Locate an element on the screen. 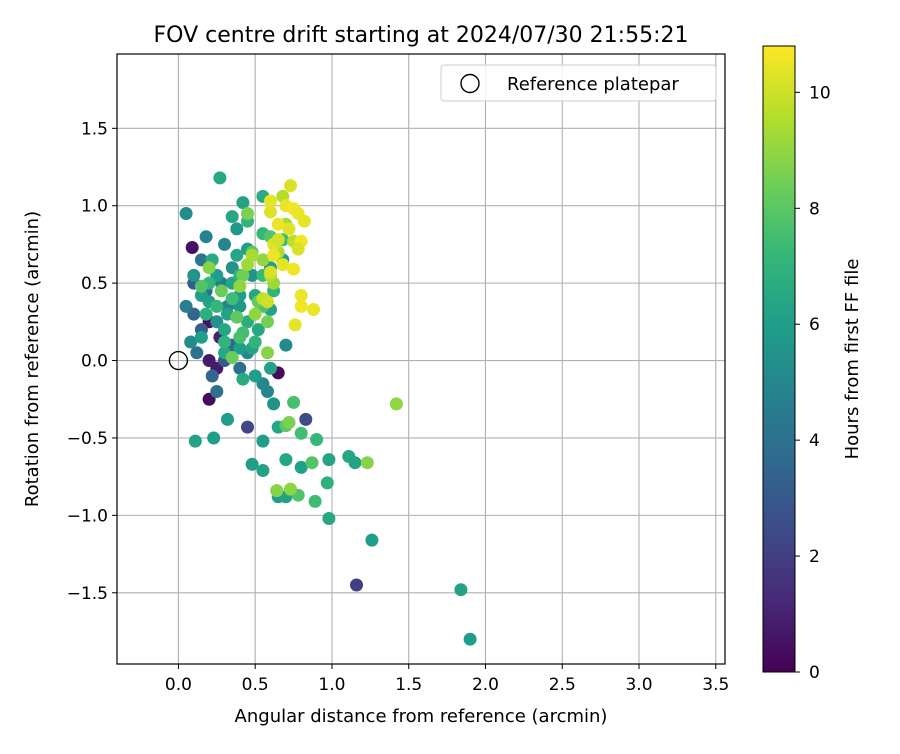 The width and height of the screenshot is (900, 754). y-tick-label: 0.0 is located at coordinates (94, 362).